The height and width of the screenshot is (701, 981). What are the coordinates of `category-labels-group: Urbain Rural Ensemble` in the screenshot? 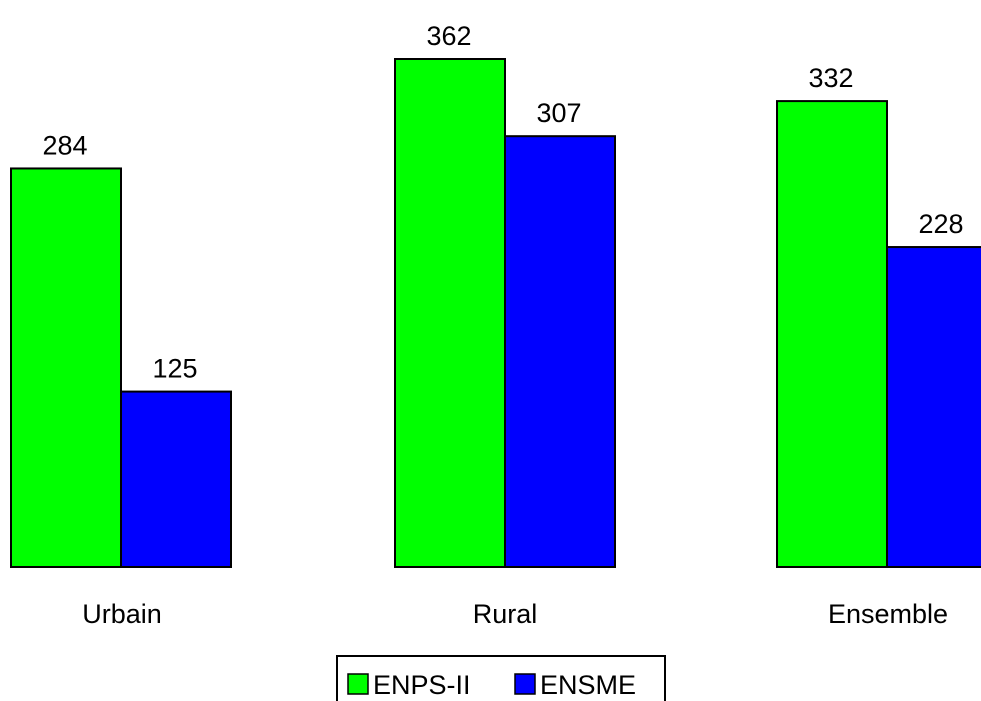 It's located at (515, 614).